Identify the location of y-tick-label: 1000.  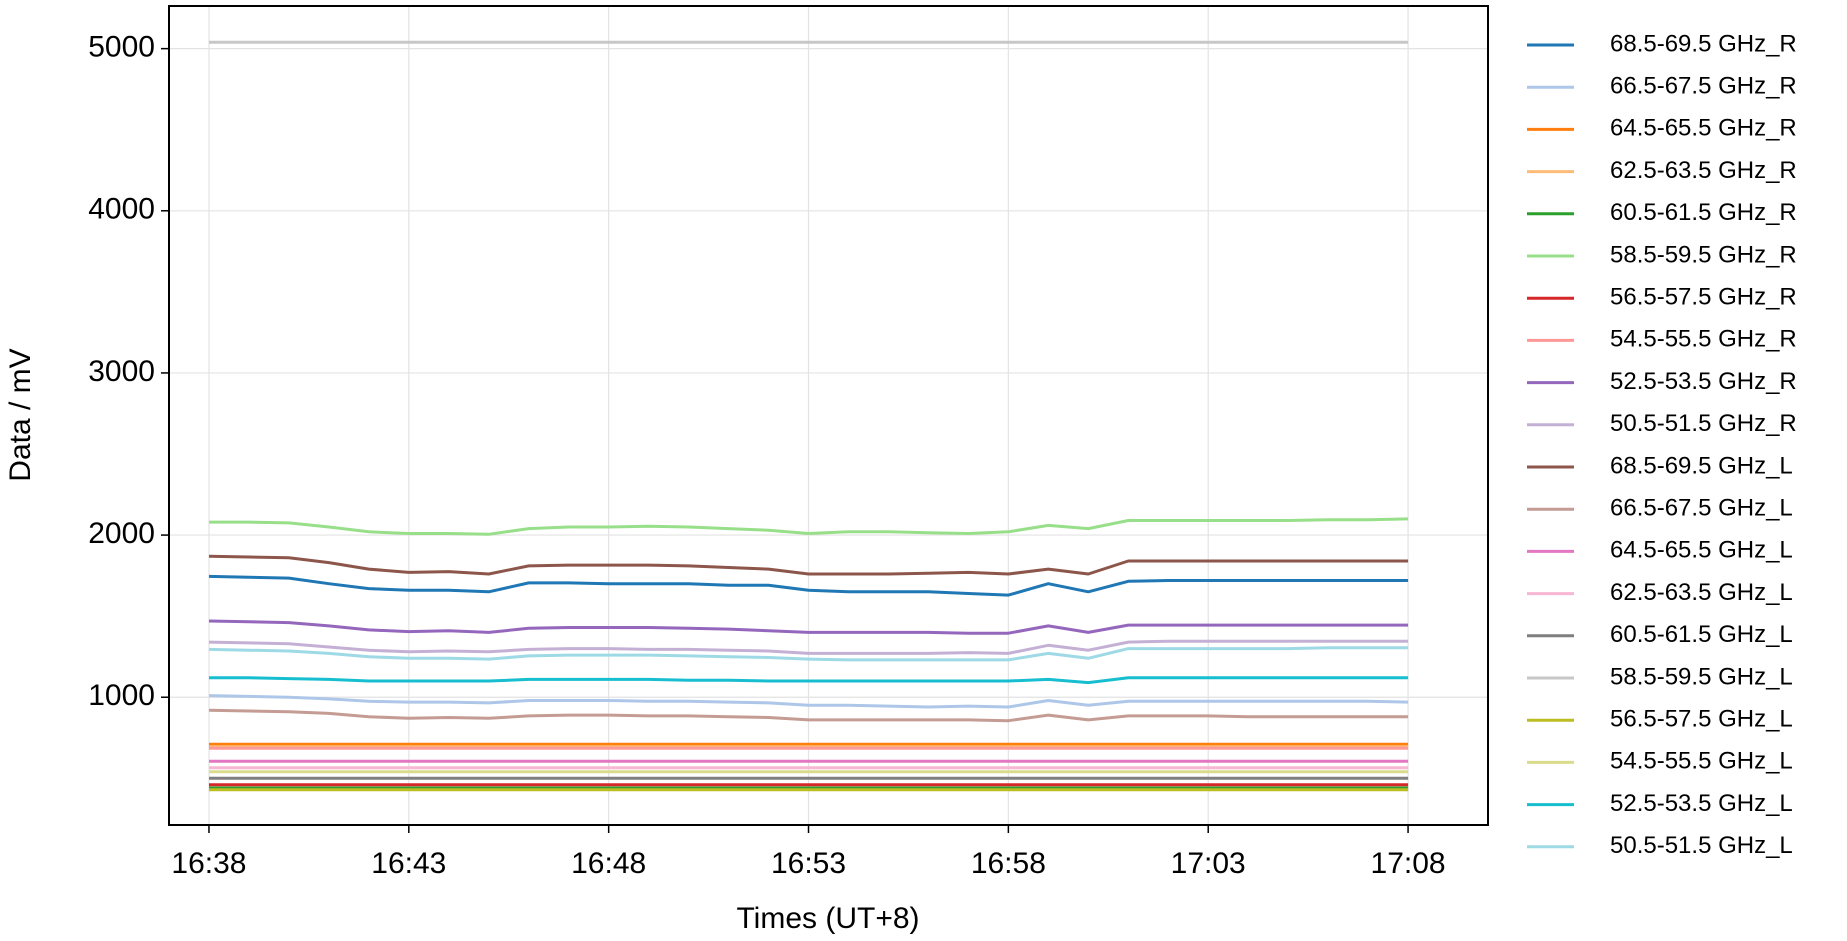
(121, 695).